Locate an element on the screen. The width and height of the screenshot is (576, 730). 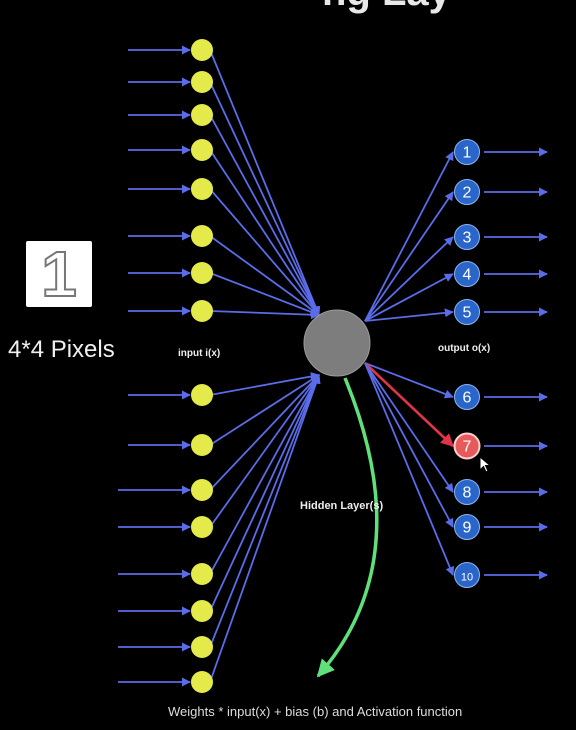
output-node-label: 5 is located at coordinates (467, 313).